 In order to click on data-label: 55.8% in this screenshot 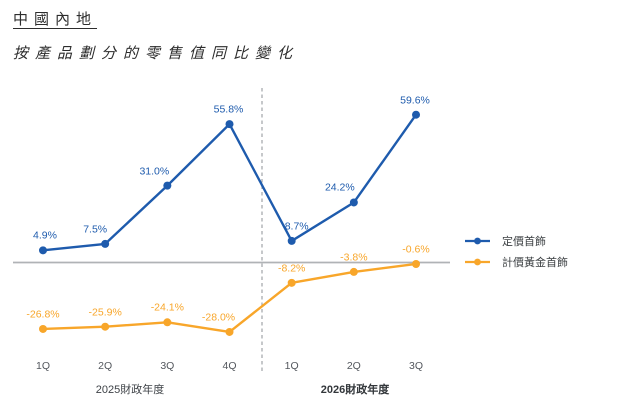, I will do `click(228, 109)`.